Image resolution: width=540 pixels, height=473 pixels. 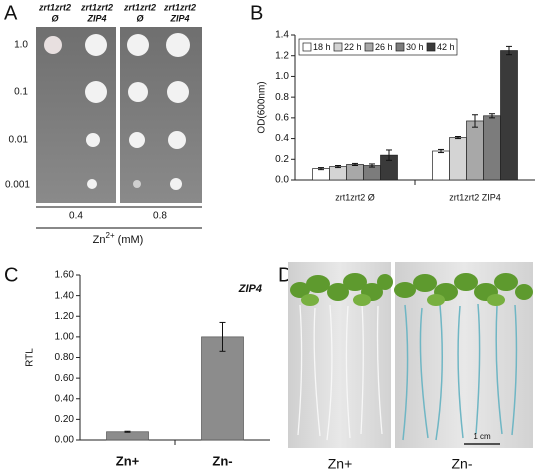 What do you see at coordinates (65, 378) in the screenshot?
I see `y-tick-label: 0.60` at bounding box center [65, 378].